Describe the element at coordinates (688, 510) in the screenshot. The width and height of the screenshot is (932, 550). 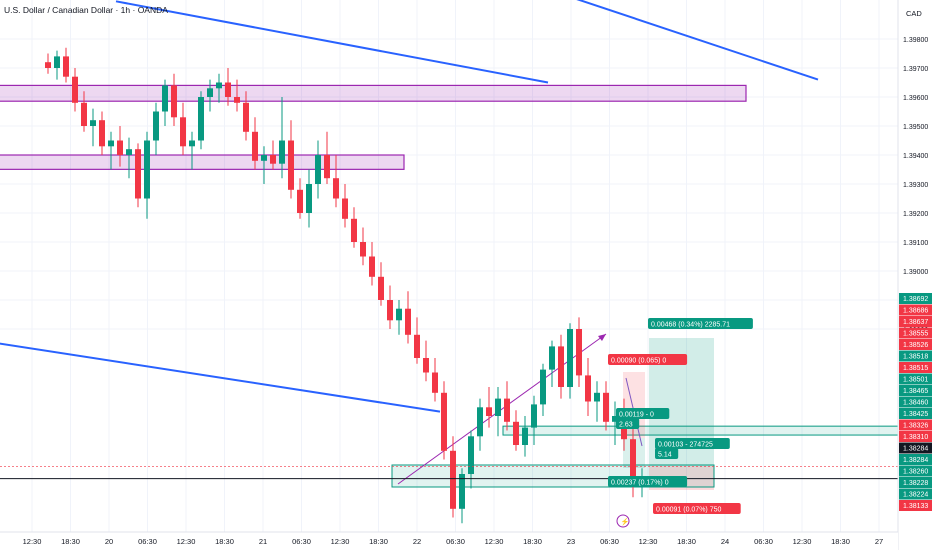
I see `annotation-label: 0.00091 (0.07%) 750` at that location.